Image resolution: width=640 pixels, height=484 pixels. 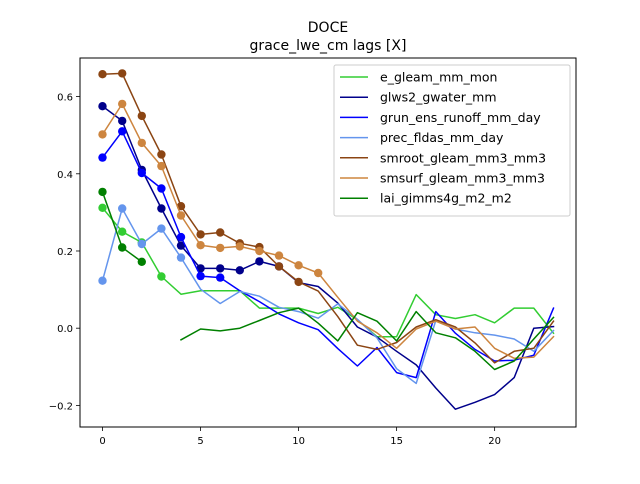 I want to click on y-tick-label-4: 0.6, so click(x=65, y=98).